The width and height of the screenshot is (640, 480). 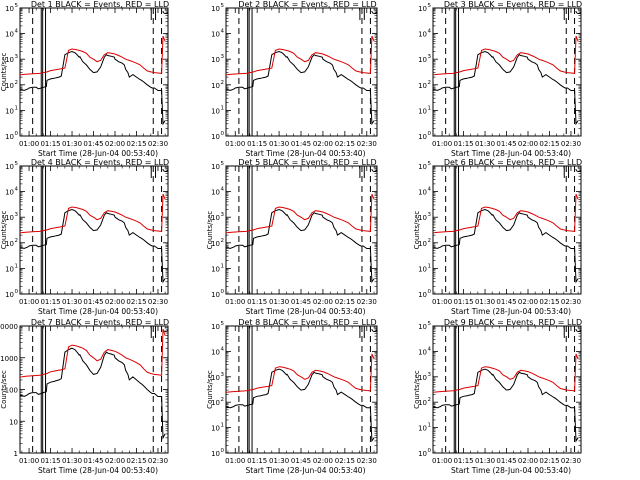 What do you see at coordinates (513, 4) in the screenshot?
I see `panel-title: Det 3 BLACK = Events, RED = LLD` at bounding box center [513, 4].